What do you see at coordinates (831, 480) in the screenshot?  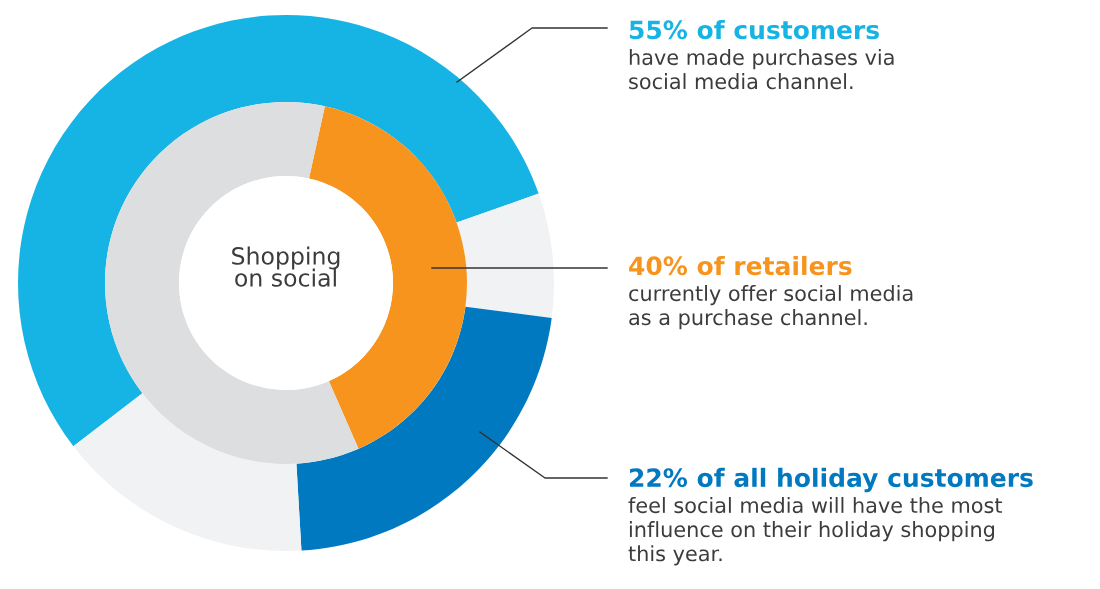 I see `text: 22% of all holiday customers` at bounding box center [831, 480].